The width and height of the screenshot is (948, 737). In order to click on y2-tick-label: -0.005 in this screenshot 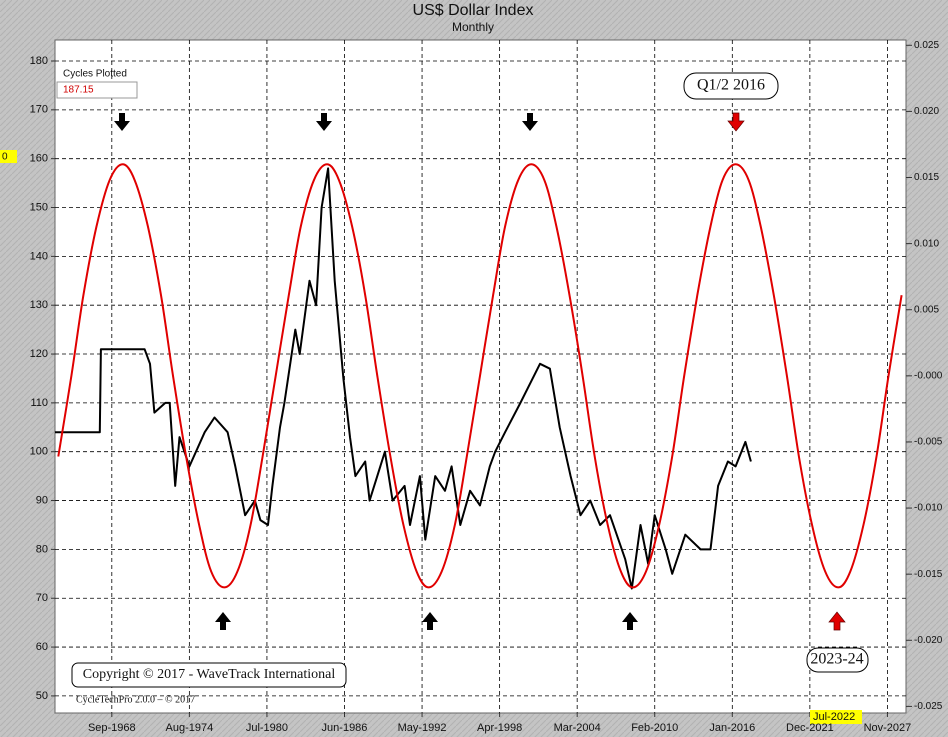, I will do `click(928, 442)`.